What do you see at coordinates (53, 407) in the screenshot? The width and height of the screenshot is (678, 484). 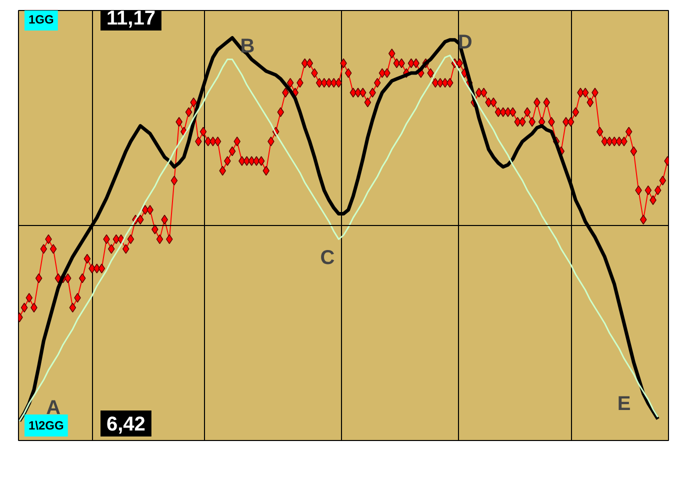 I see `annotation: A` at bounding box center [53, 407].